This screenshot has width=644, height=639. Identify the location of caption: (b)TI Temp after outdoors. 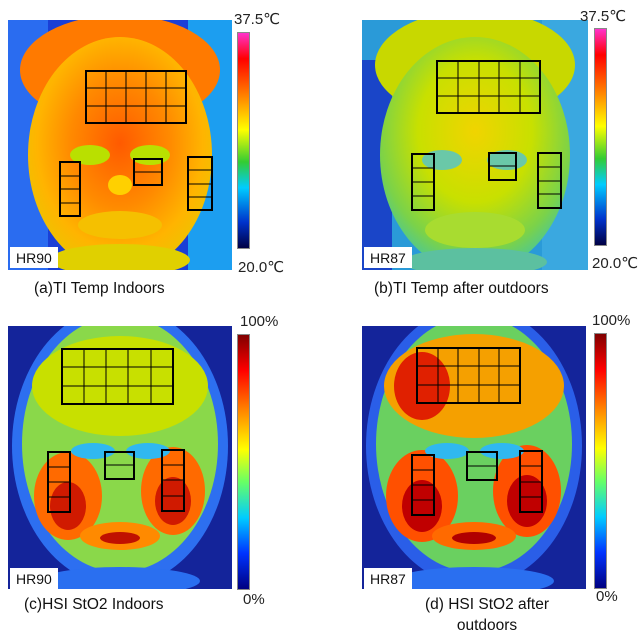
(461, 288).